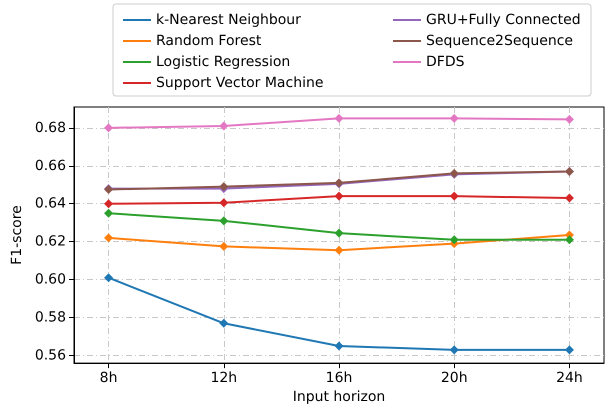 Image resolution: width=608 pixels, height=409 pixels. I want to click on x-tick-label: 24h, so click(569, 378).